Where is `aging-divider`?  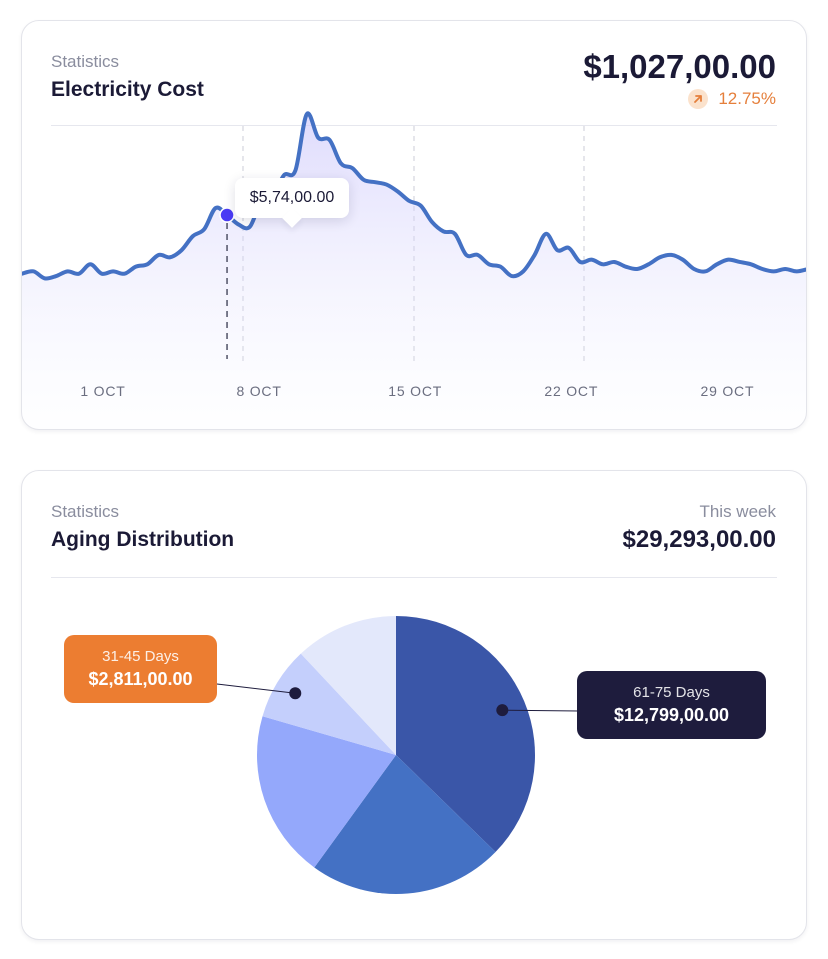 aging-divider is located at coordinates (414, 577).